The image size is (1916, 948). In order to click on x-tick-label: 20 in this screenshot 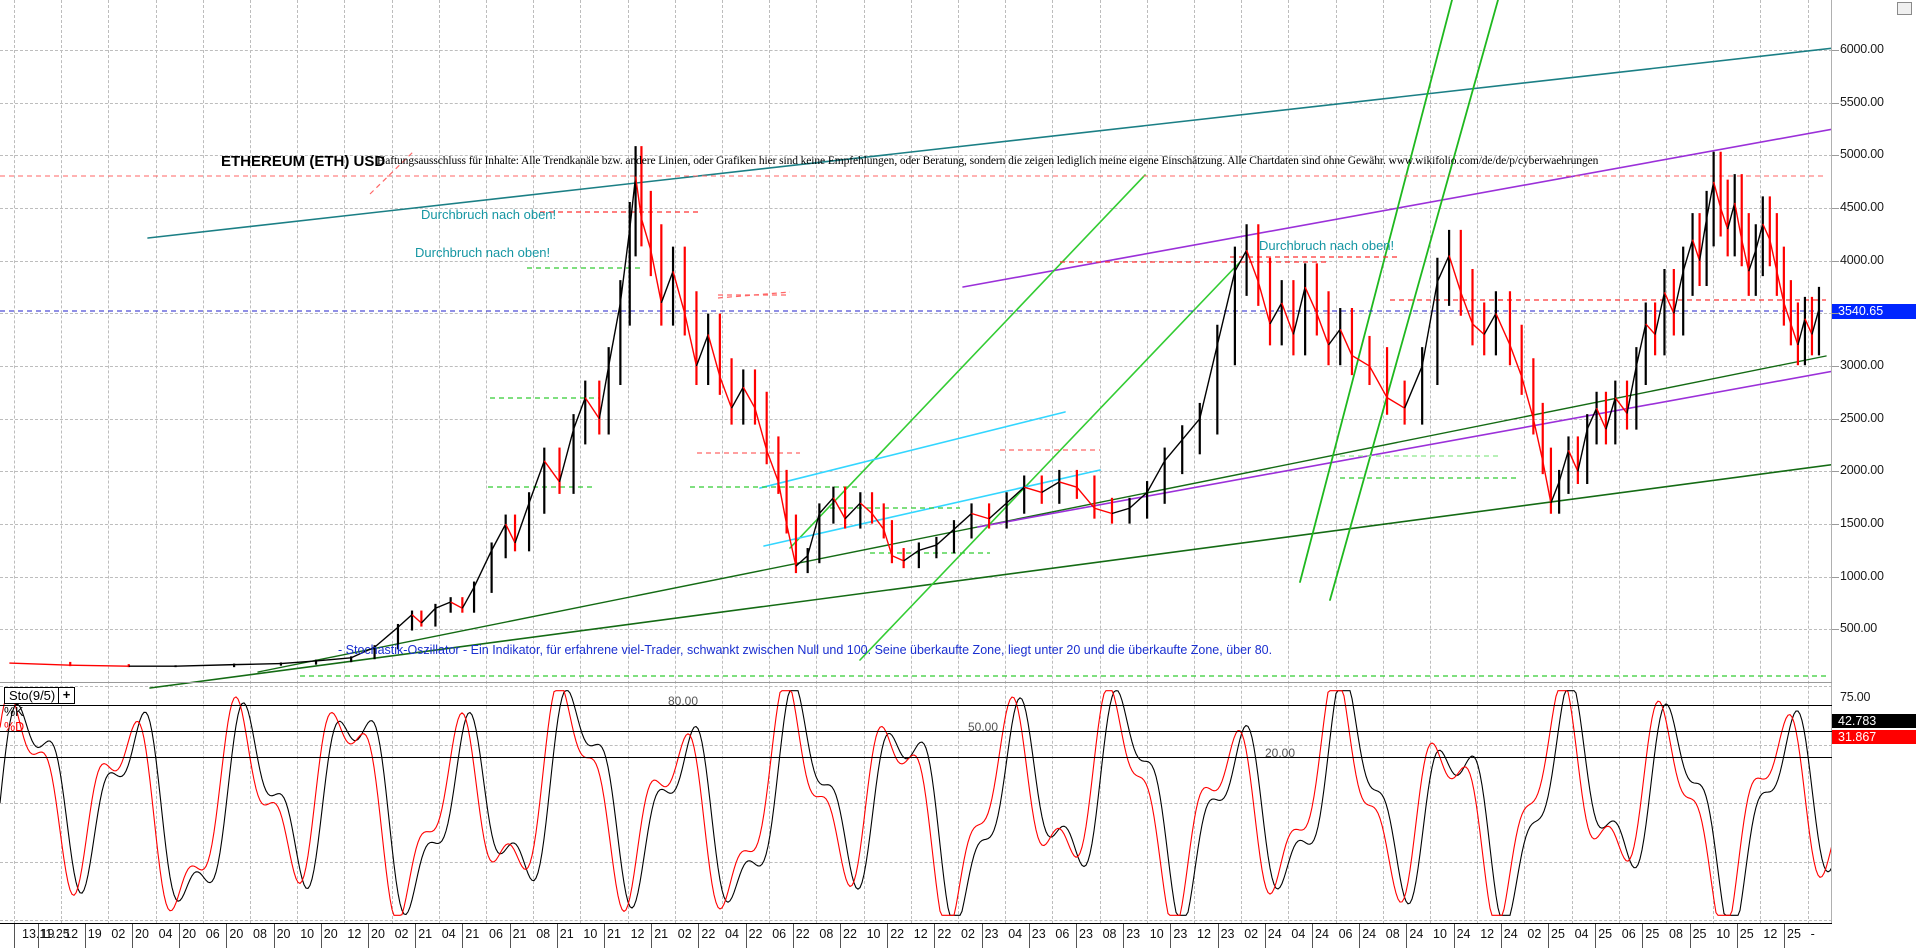, I will do `click(189, 934)`.